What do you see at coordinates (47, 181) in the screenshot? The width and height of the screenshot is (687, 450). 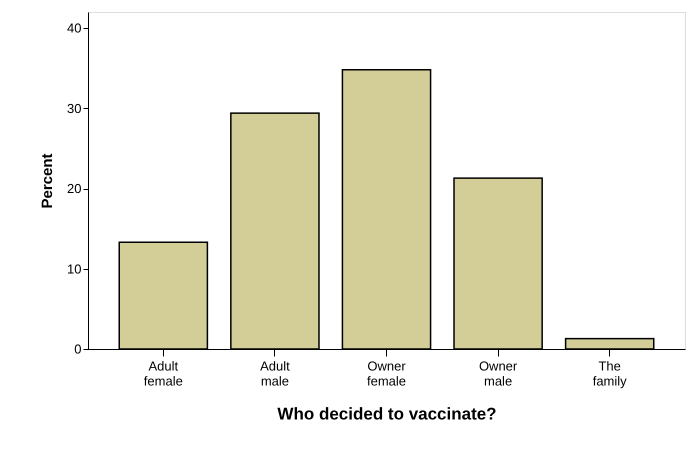 I see `y-axis-title: Percent` at bounding box center [47, 181].